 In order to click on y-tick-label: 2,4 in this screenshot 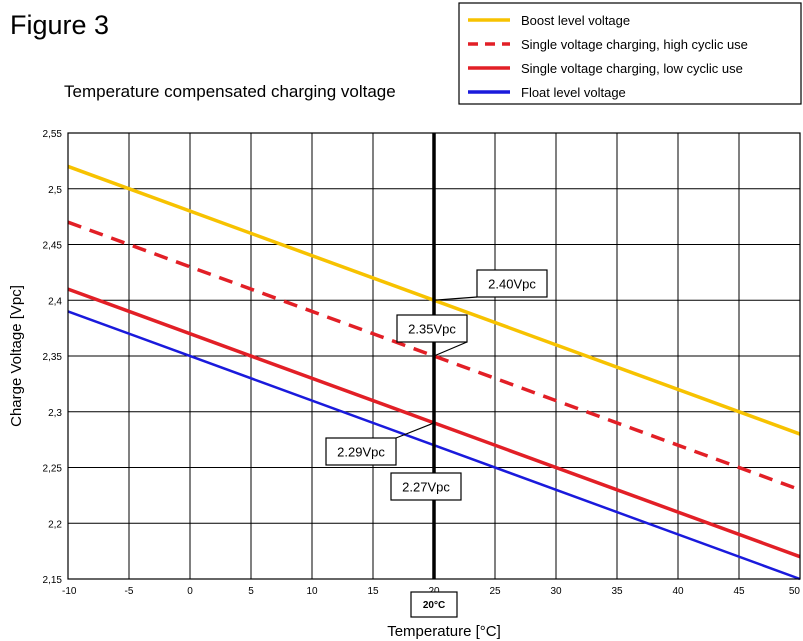, I will do `click(55, 301)`.